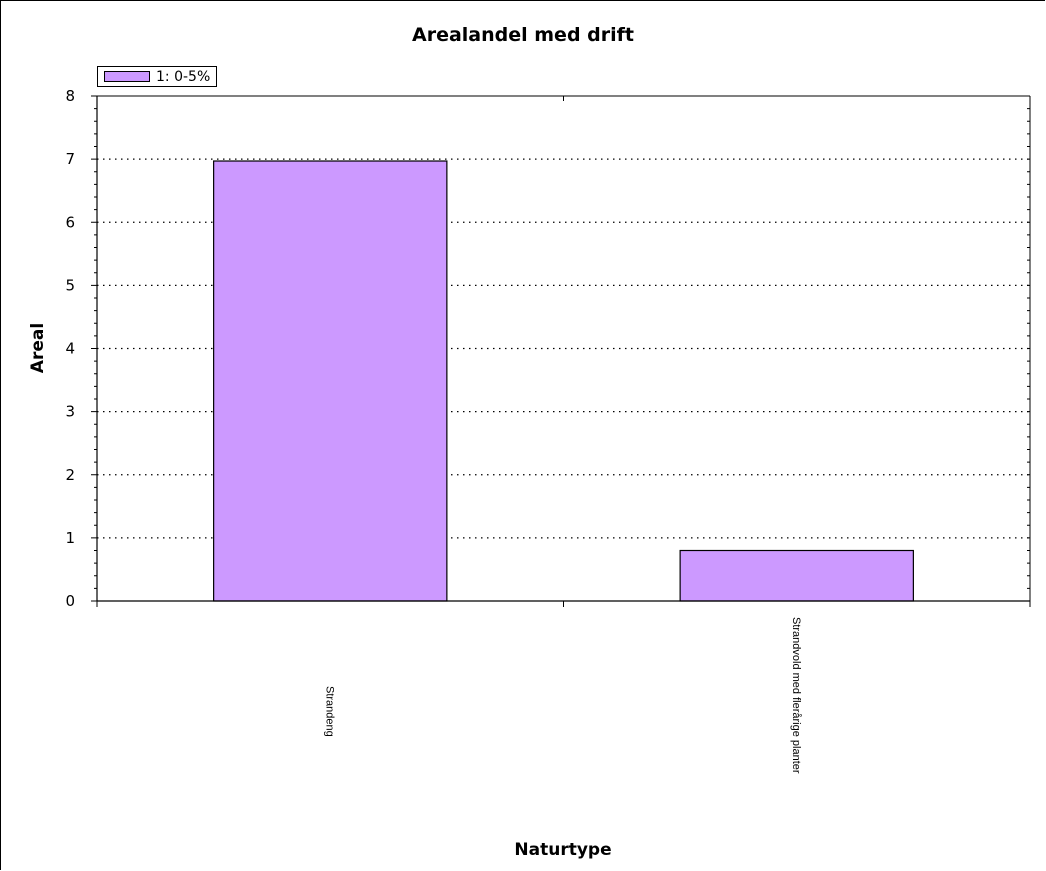  Describe the element at coordinates (70, 538) in the screenshot. I see `y-tick-label: 1` at that location.